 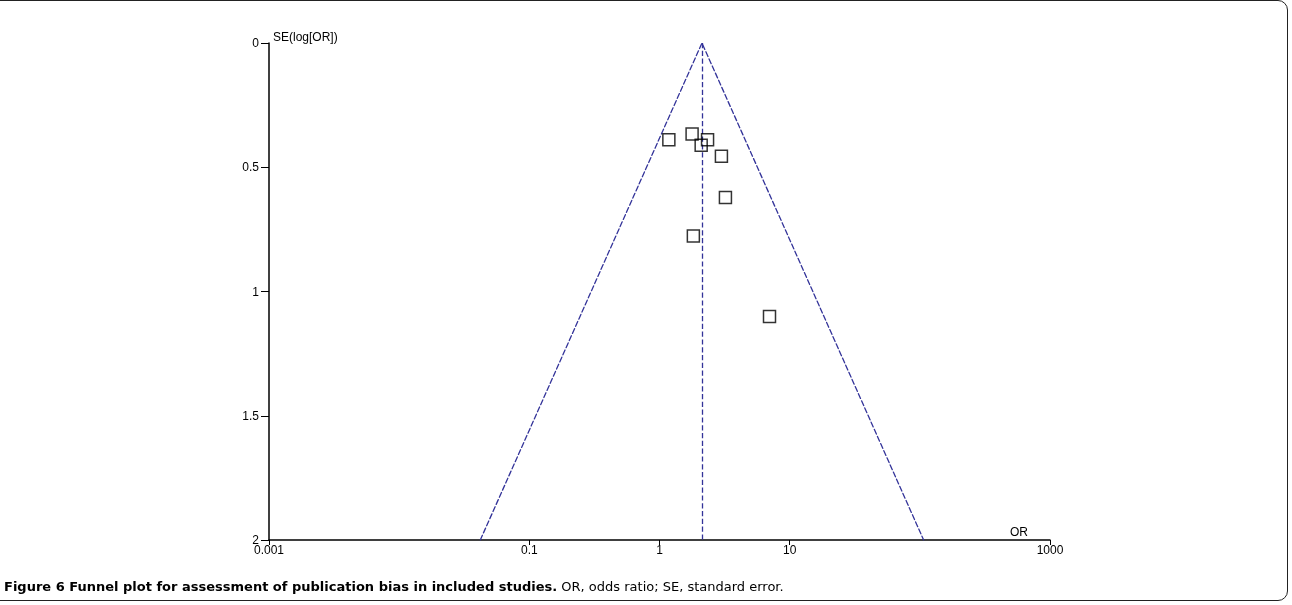 I want to click on x-axis-title: OR, so click(x=1019, y=532).